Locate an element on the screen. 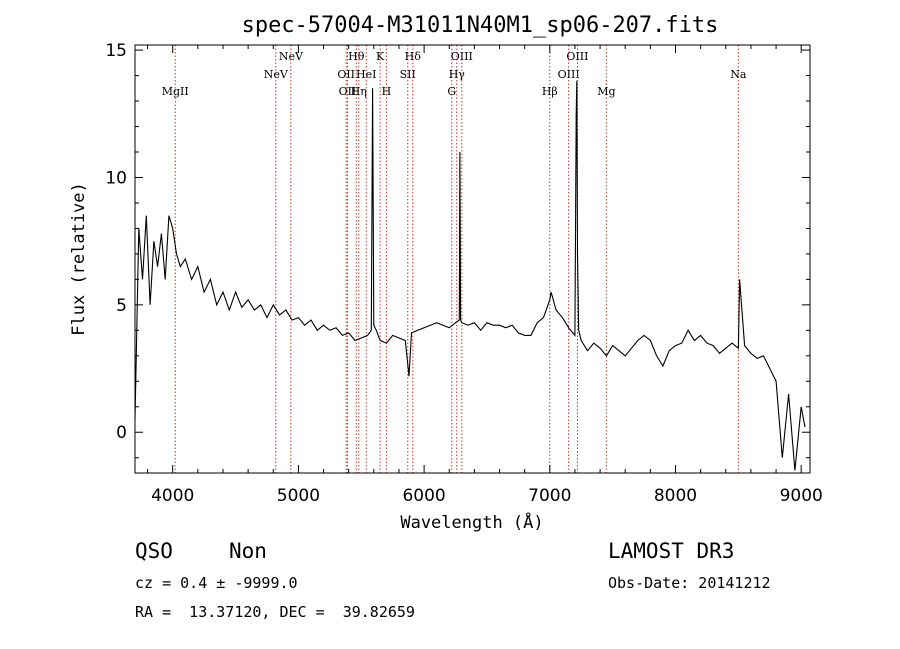  coordinates-text: RA = 13.37120, DEC = 39.82659 is located at coordinates (275, 612).